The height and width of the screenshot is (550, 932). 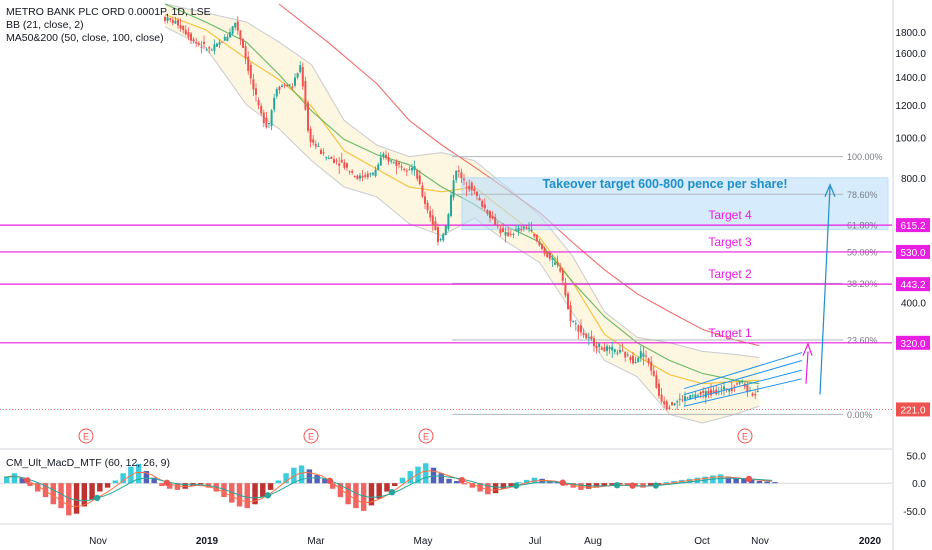 I want to click on price-tick-label: 1800.0, so click(x=910, y=33).